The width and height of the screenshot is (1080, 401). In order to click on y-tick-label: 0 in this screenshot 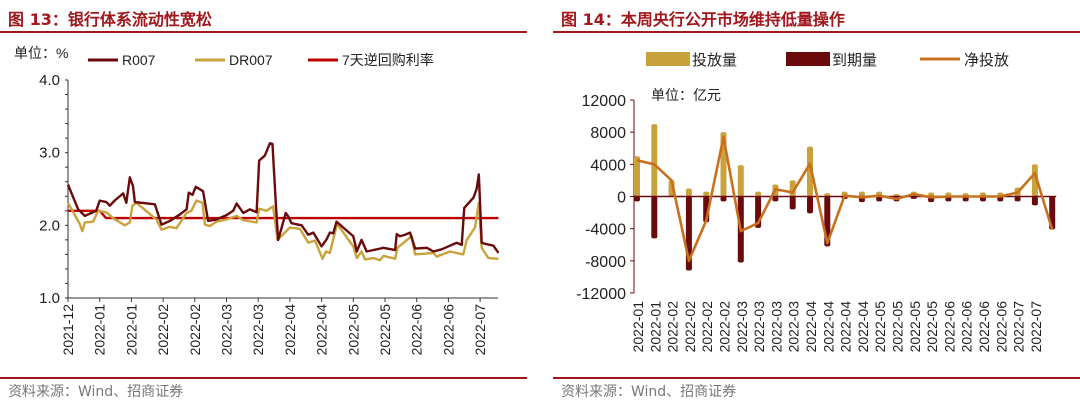, I will do `click(621, 198)`.